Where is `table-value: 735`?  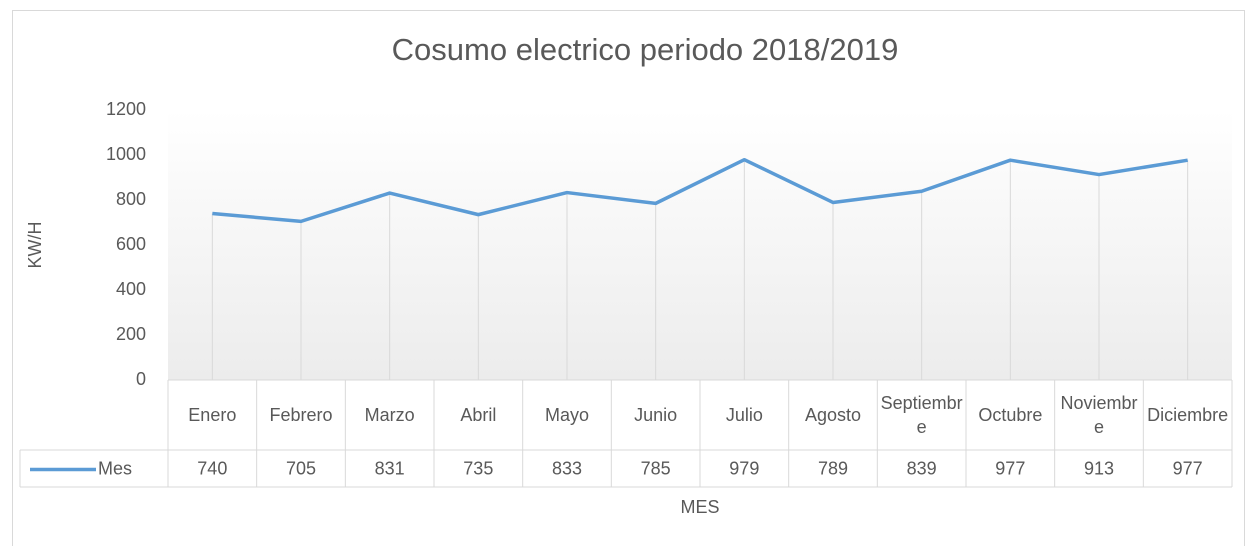 table-value: 735 is located at coordinates (478, 468).